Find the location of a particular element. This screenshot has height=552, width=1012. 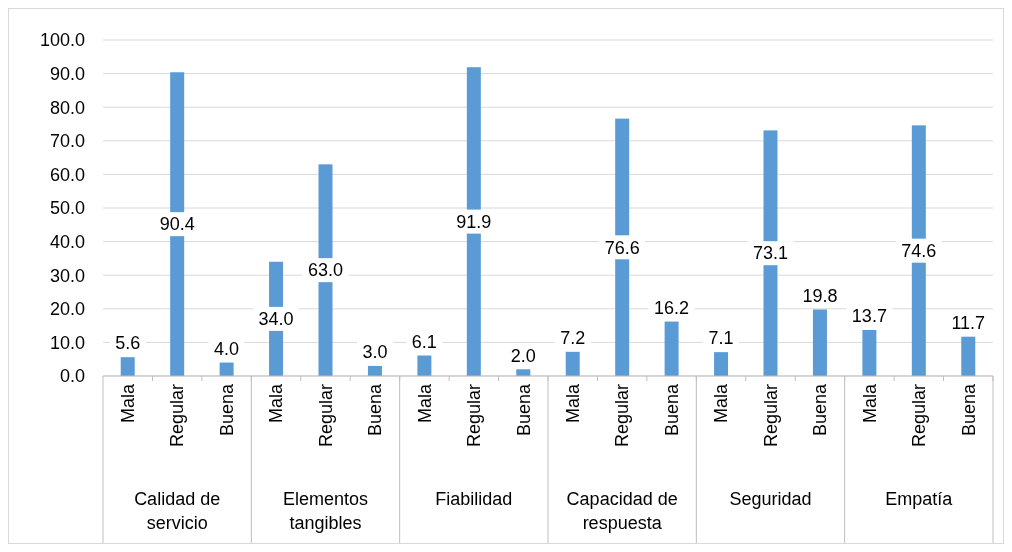

data-label: 76.6 is located at coordinates (622, 247).